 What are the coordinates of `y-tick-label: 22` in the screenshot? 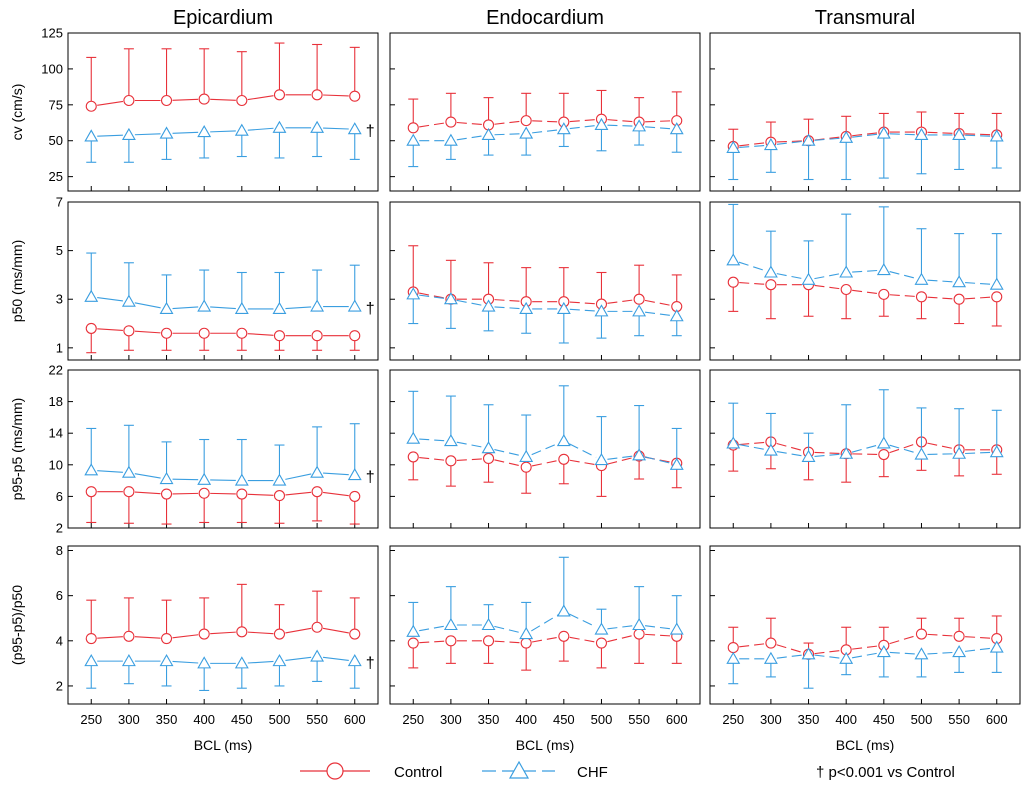 It's located at (56, 370).